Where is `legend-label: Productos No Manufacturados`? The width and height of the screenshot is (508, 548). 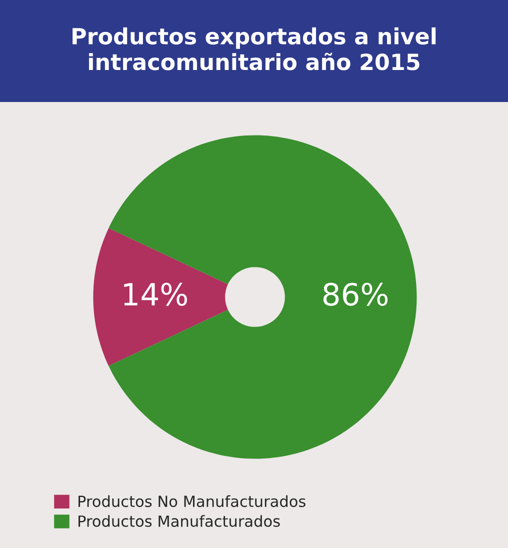 legend-label: Productos No Manufacturados is located at coordinates (192, 501).